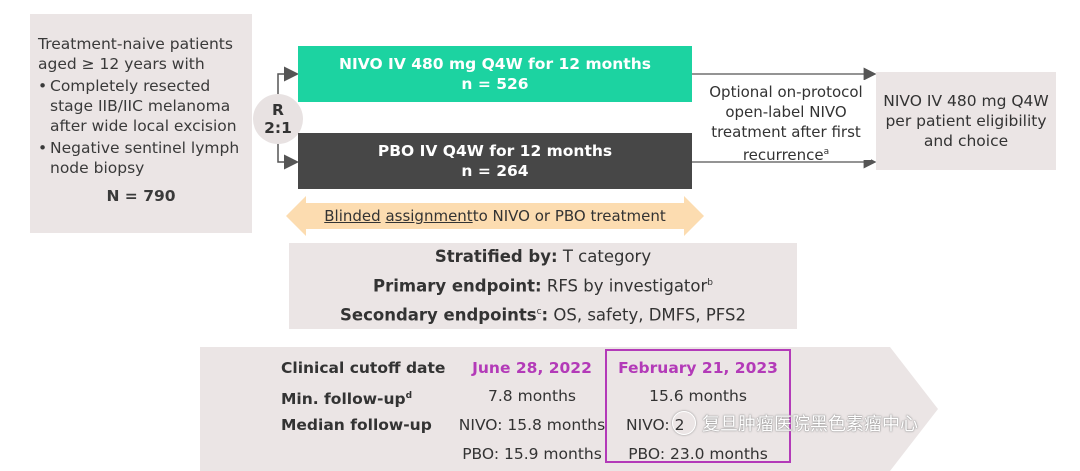 The height and width of the screenshot is (471, 1080). Describe the element at coordinates (352, 216) in the screenshot. I see `blinded-word: Blinded` at that location.